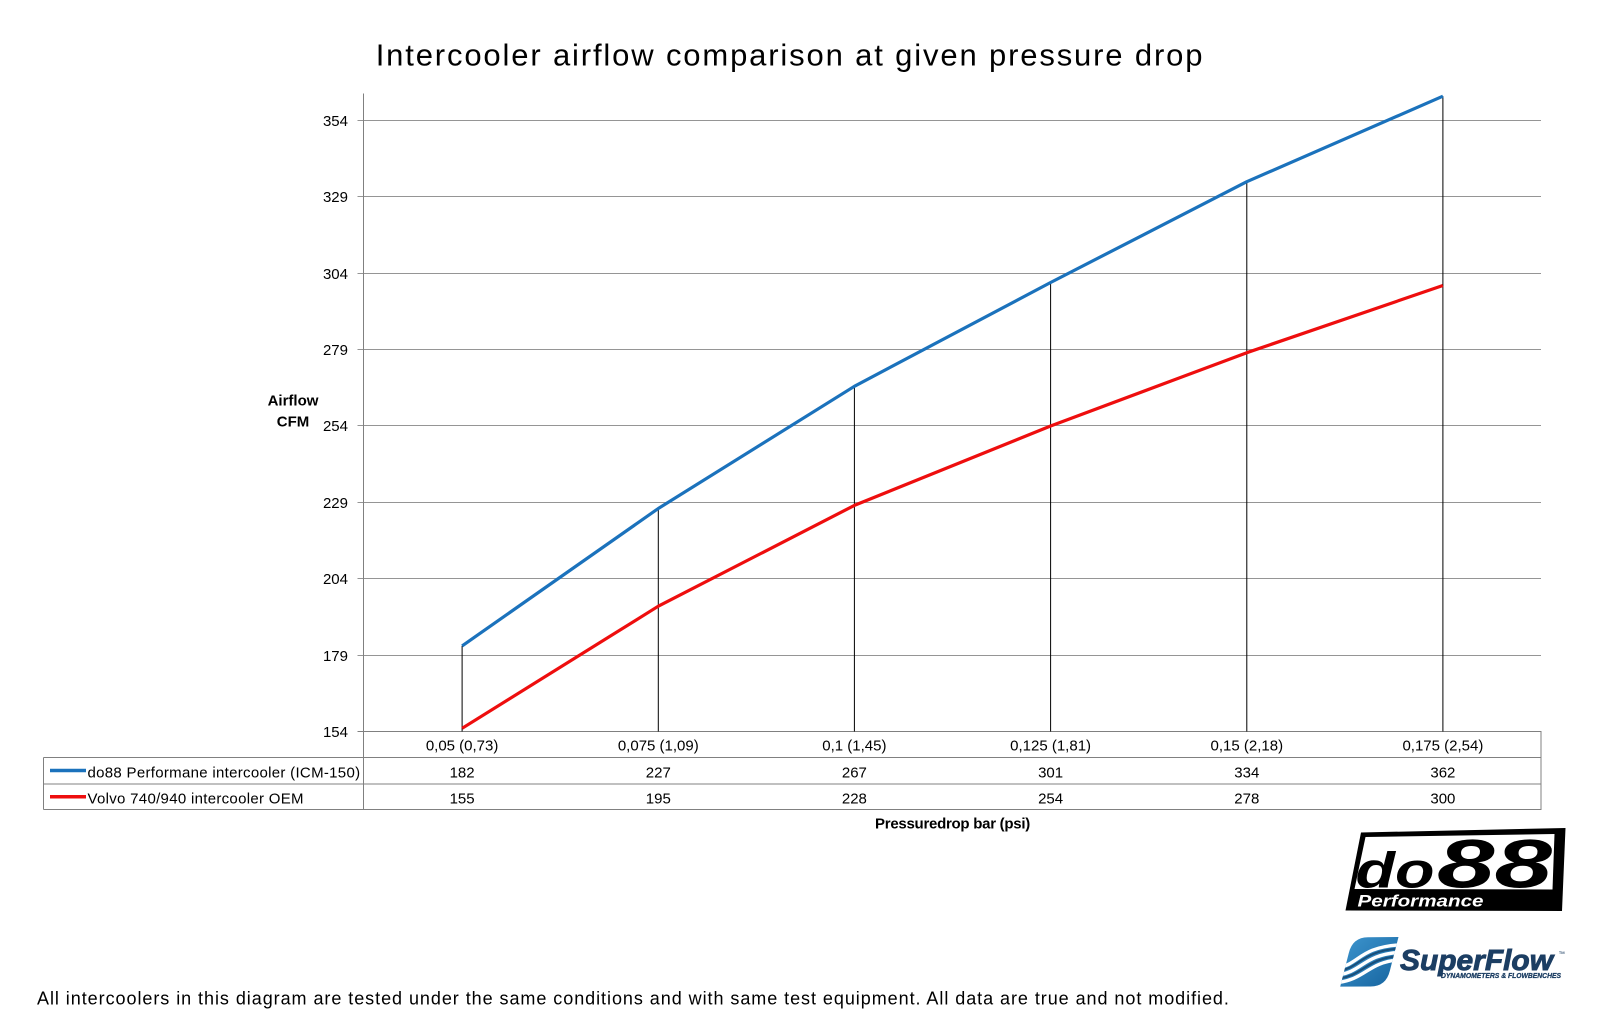 The width and height of the screenshot is (1600, 1028). I want to click on svg-text: 300, so click(1442, 799).